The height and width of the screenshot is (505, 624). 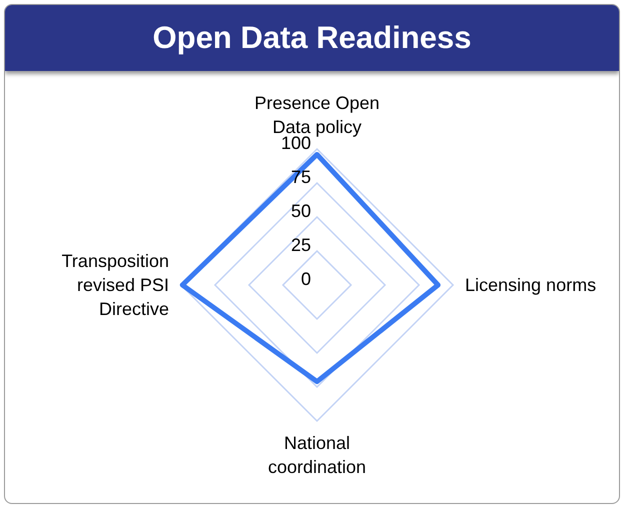 What do you see at coordinates (300, 245) in the screenshot?
I see `y-tick-label: 25` at bounding box center [300, 245].